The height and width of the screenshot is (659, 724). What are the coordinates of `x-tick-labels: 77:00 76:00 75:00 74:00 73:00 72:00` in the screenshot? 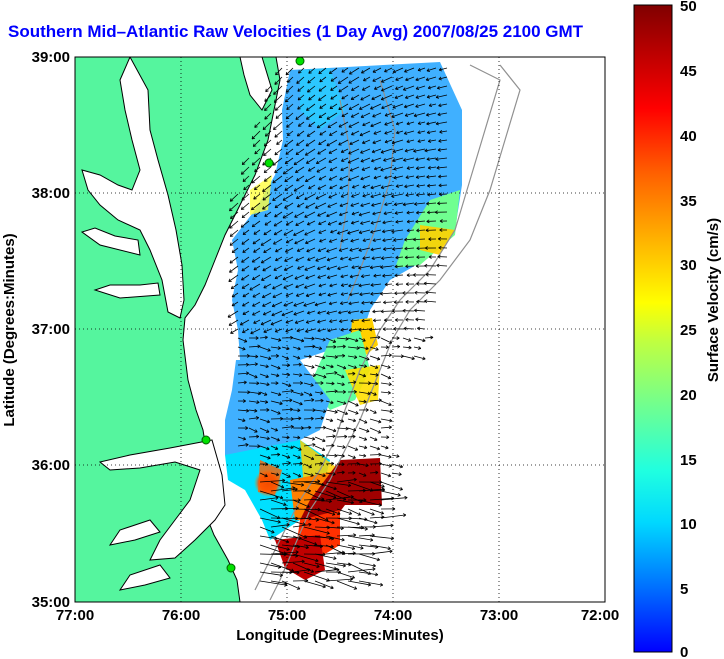 It's located at (337, 615).